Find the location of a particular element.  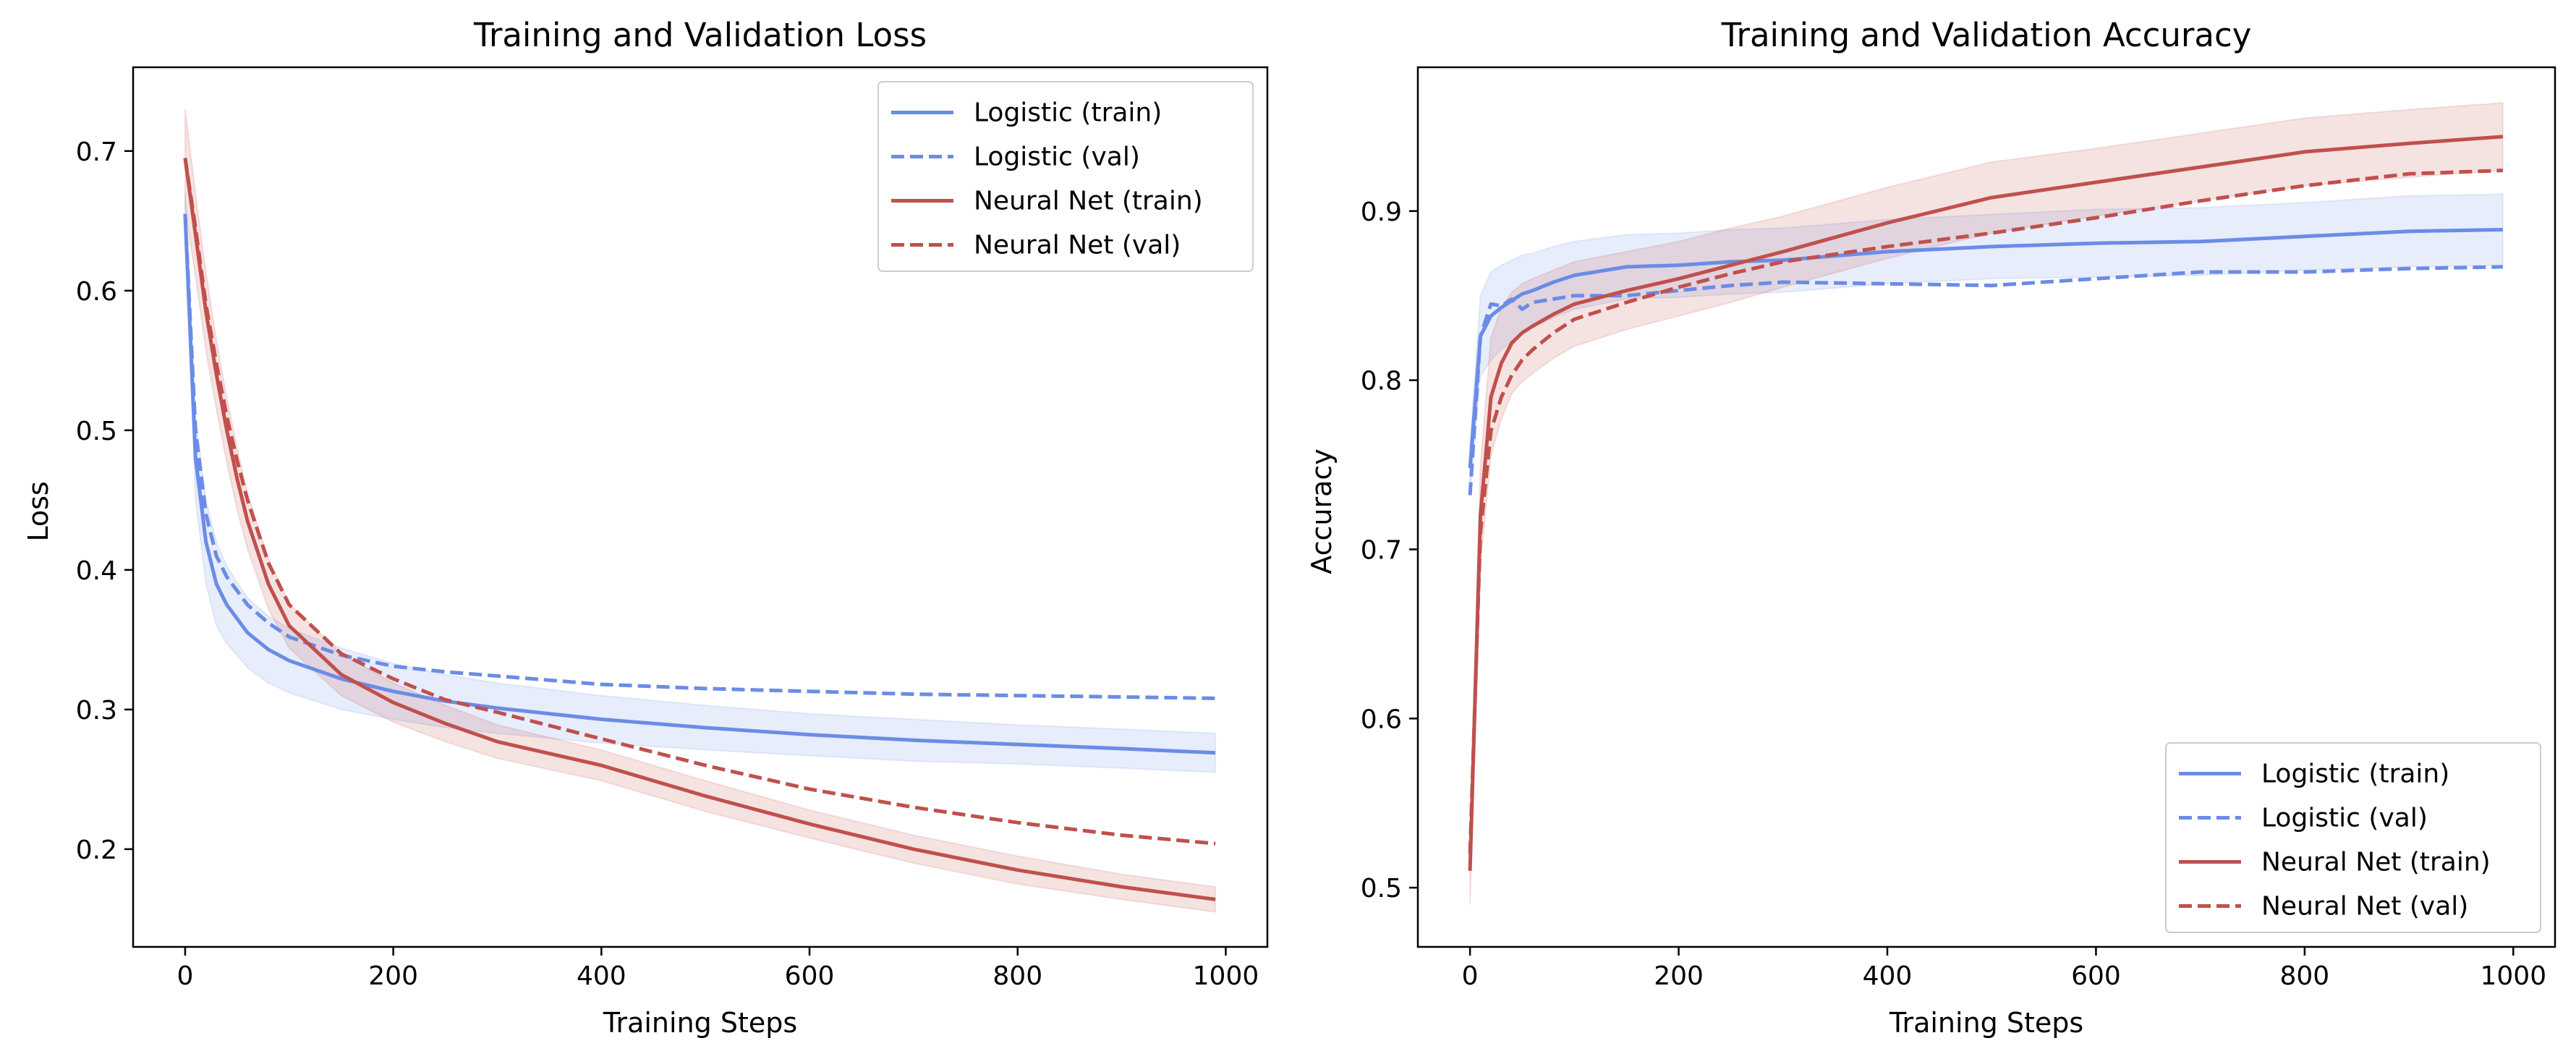

accuracy-chart-title: Training and Validation Accuracy is located at coordinates (1986, 35).